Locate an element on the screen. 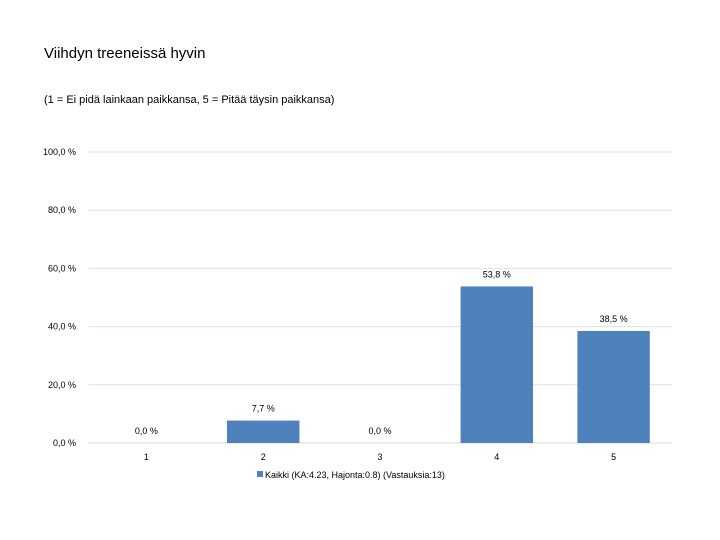 Image resolution: width=720 pixels, height=540 pixels. chart-title: Viihdyn treeneissä hyvin is located at coordinates (125, 53).